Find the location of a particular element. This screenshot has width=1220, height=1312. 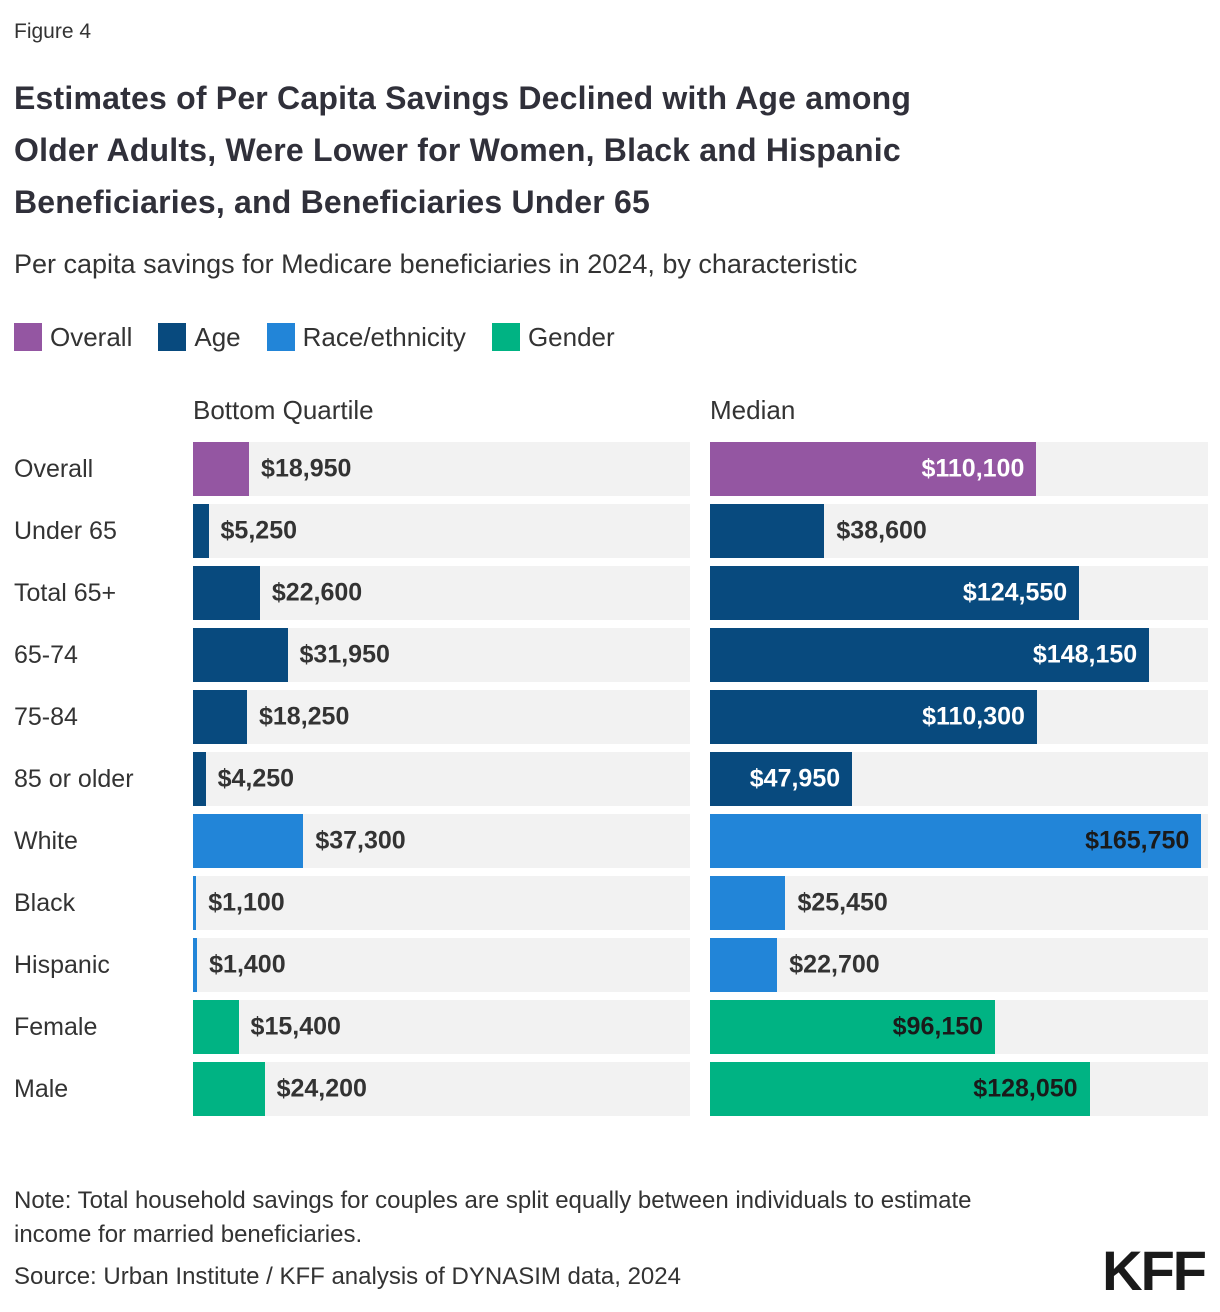

median-value: $96,150 is located at coordinates (938, 1026).